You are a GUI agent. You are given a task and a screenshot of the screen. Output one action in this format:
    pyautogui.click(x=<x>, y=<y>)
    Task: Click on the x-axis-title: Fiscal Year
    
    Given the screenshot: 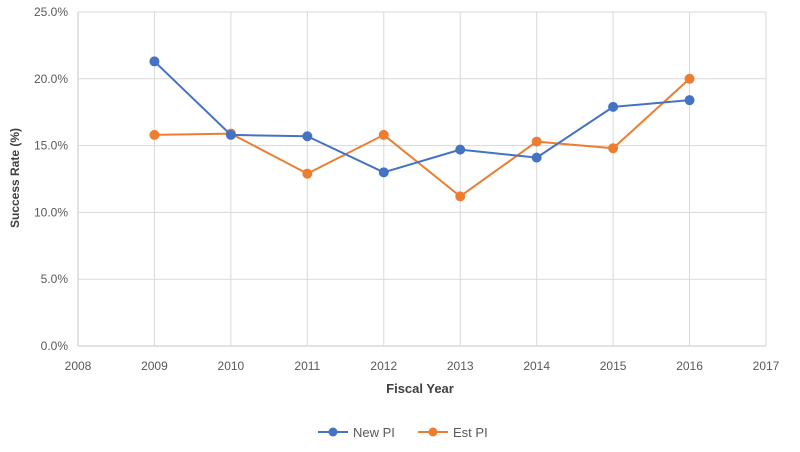 What is the action you would take?
    pyautogui.click(x=420, y=388)
    